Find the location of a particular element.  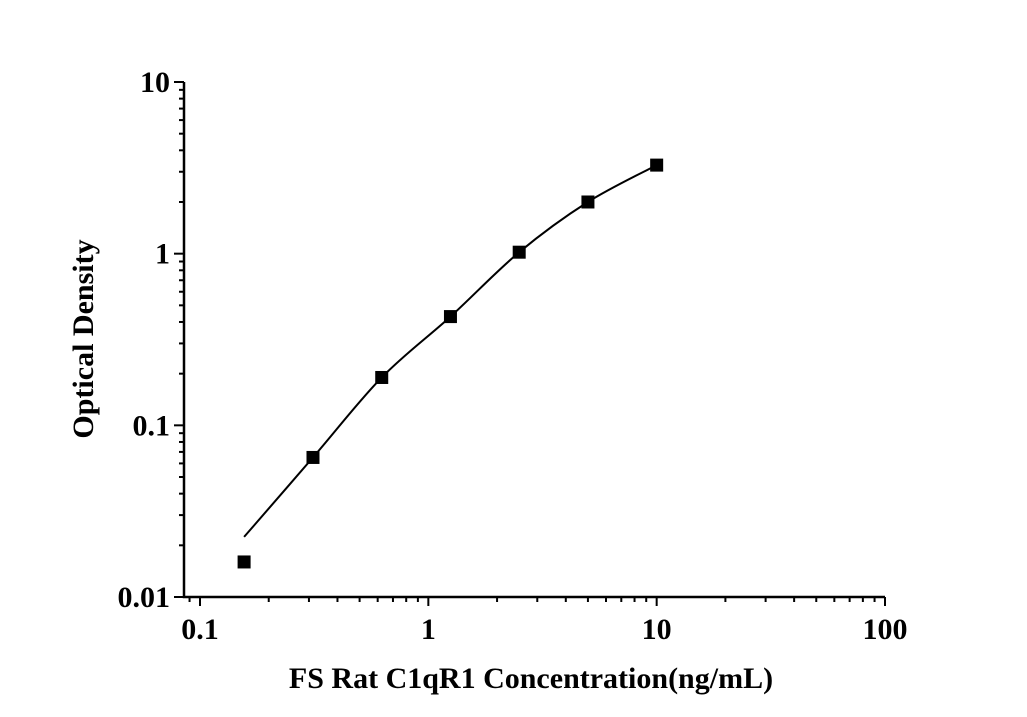

y-axis-tick-label: 10 is located at coordinates (155, 82).